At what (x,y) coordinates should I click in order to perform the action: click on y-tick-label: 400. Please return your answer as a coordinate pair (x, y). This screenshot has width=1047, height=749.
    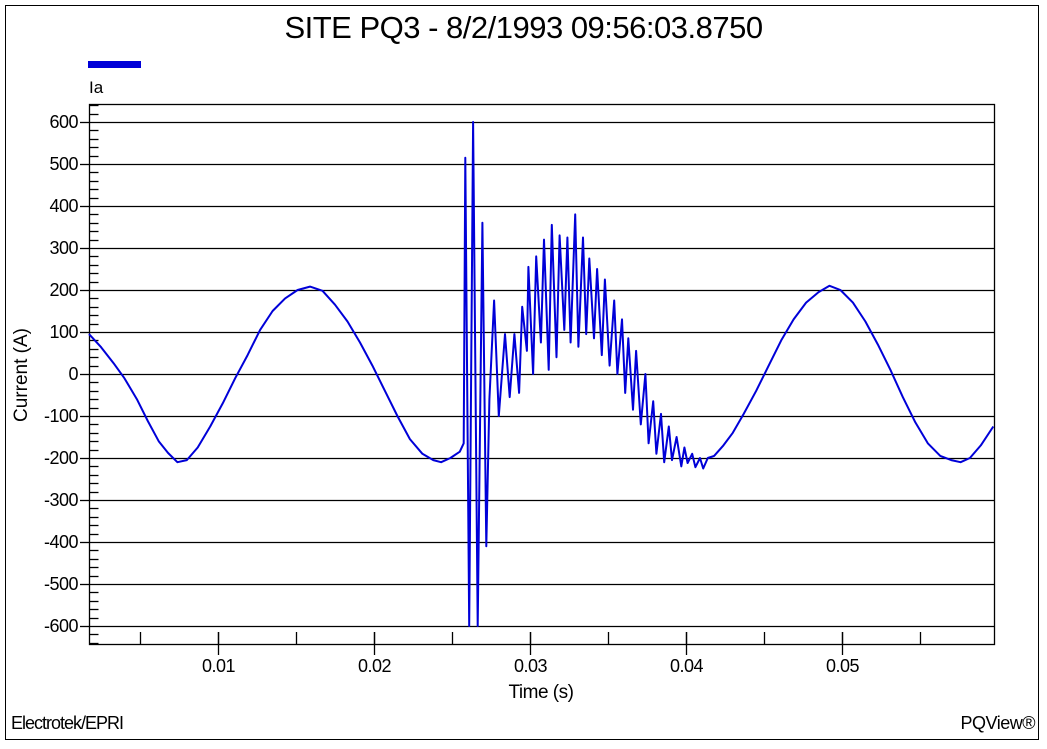
    Looking at the image, I should click on (63, 205).